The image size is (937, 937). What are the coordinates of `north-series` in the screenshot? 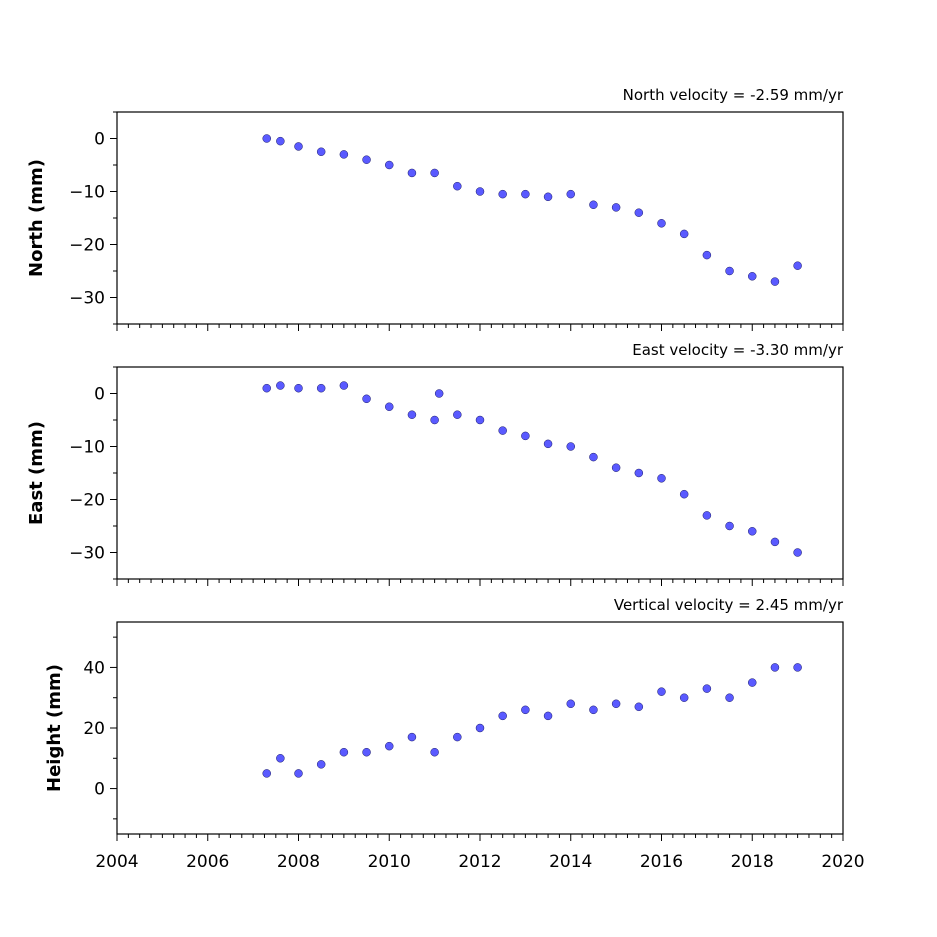 It's located at (532, 210).